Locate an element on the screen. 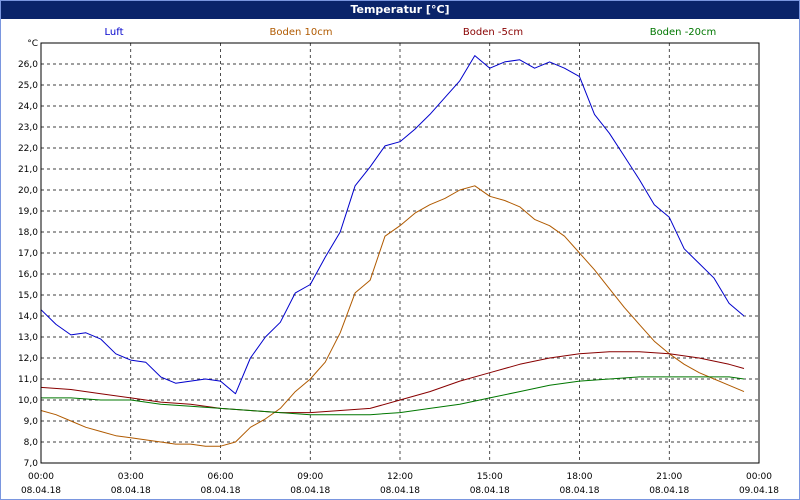 This screenshot has width=800, height=500. y-axis-unit: °C is located at coordinates (32, 44).